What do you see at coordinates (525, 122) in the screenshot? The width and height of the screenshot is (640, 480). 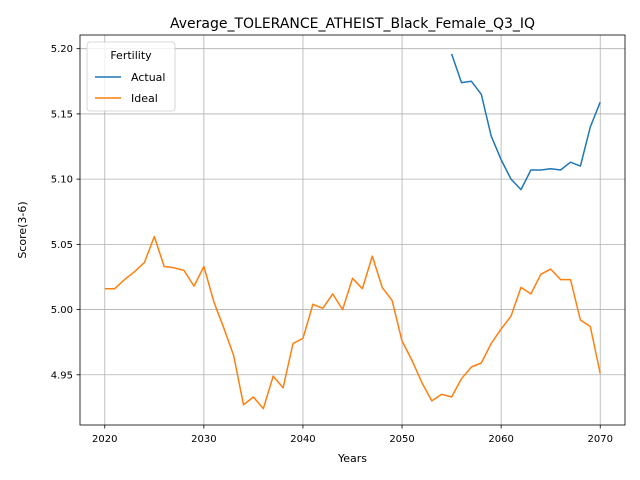 I see `series-line-actual` at bounding box center [525, 122].